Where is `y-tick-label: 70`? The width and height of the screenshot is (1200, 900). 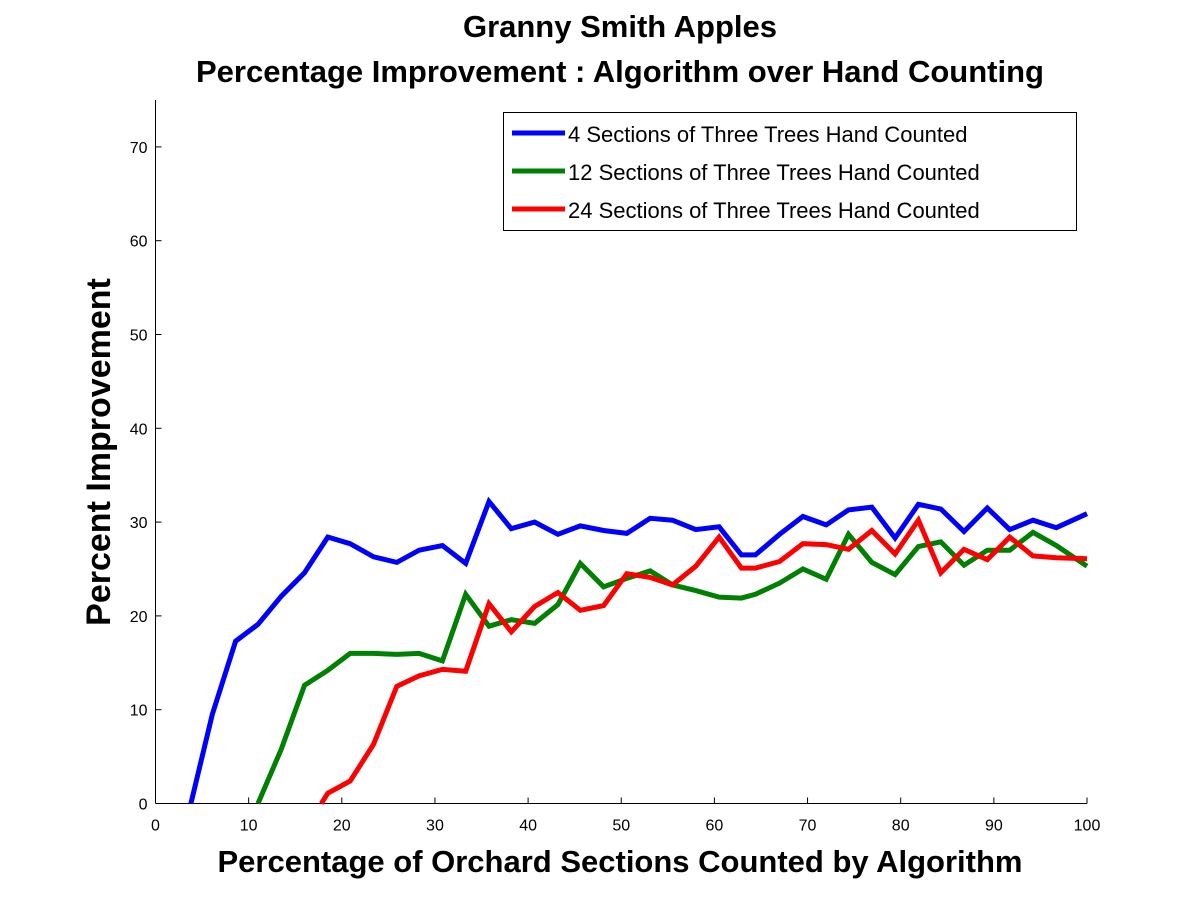 y-tick-label: 70 is located at coordinates (139, 148).